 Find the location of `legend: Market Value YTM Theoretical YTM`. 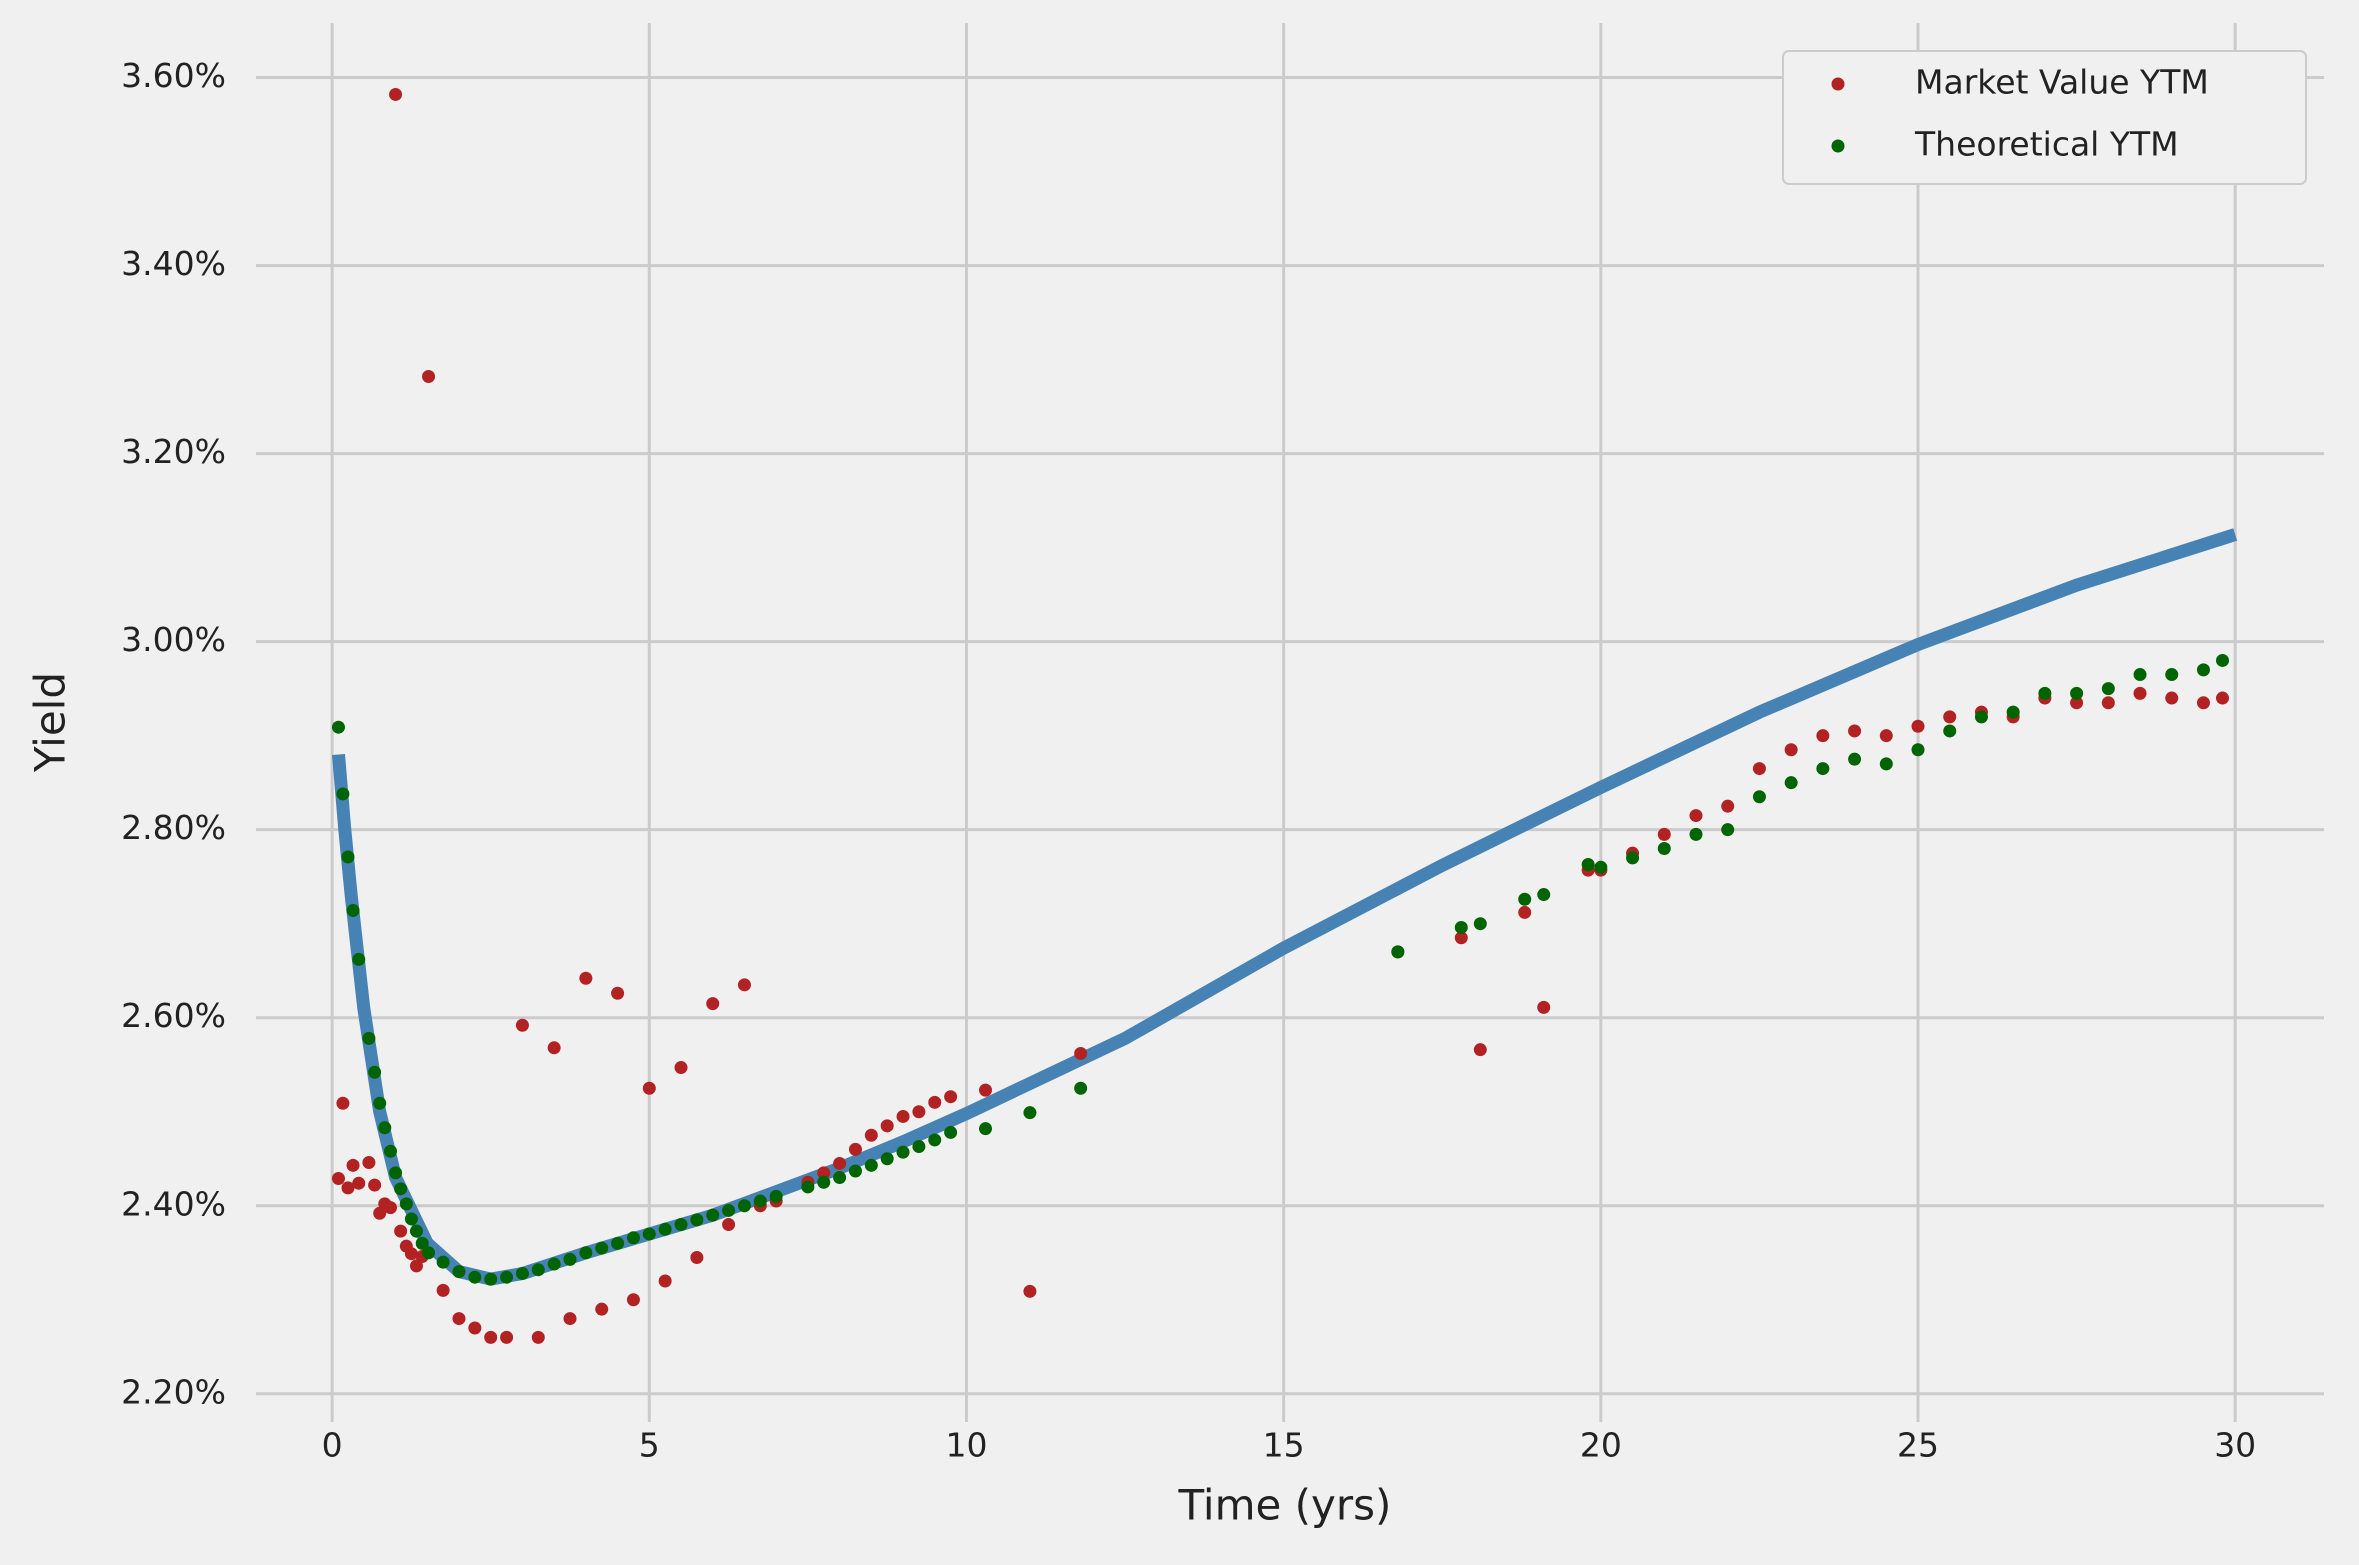

legend: Market Value YTM Theoretical YTM is located at coordinates (2044, 117).